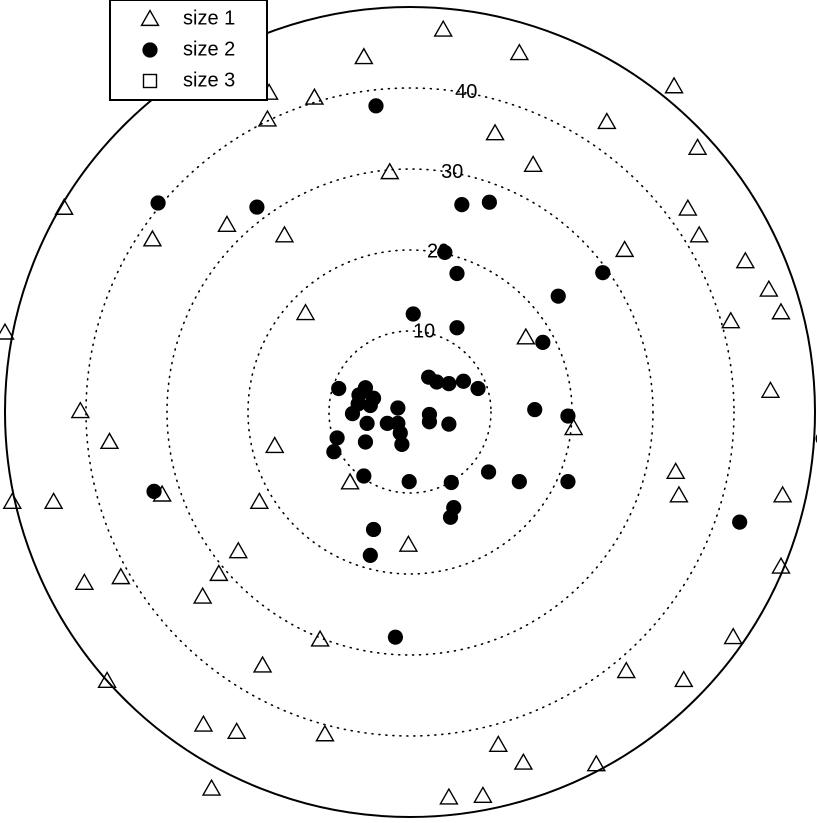  Describe the element at coordinates (209, 80) in the screenshot. I see `legend-label: size 3` at that location.